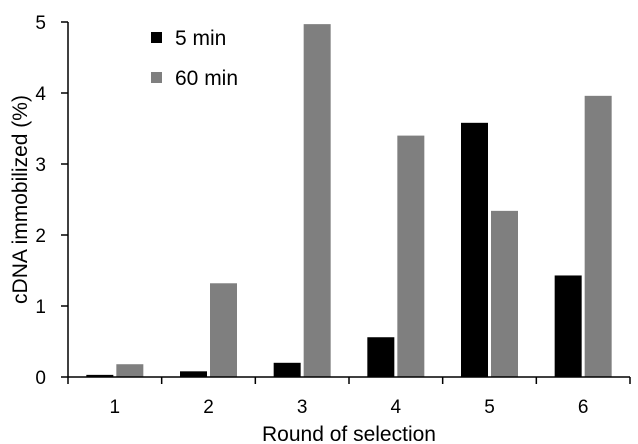  Describe the element at coordinates (396, 407) in the screenshot. I see `x-tick-label: 4` at that location.